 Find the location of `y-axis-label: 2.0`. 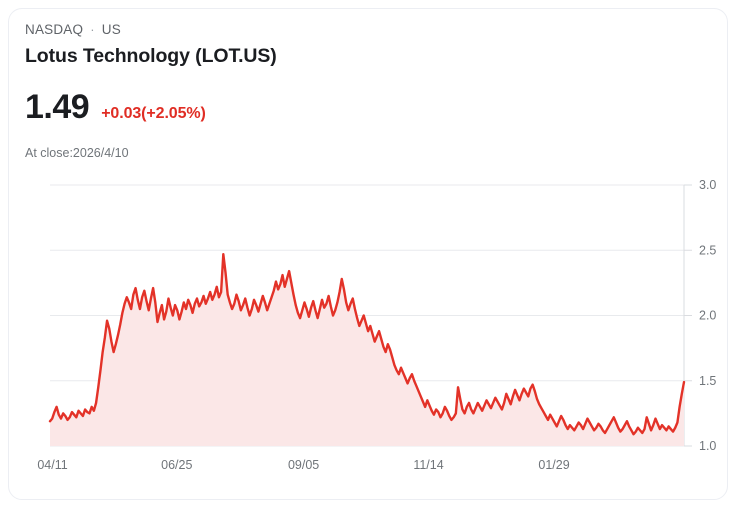

y-axis-label: 2.0 is located at coordinates (707, 316).